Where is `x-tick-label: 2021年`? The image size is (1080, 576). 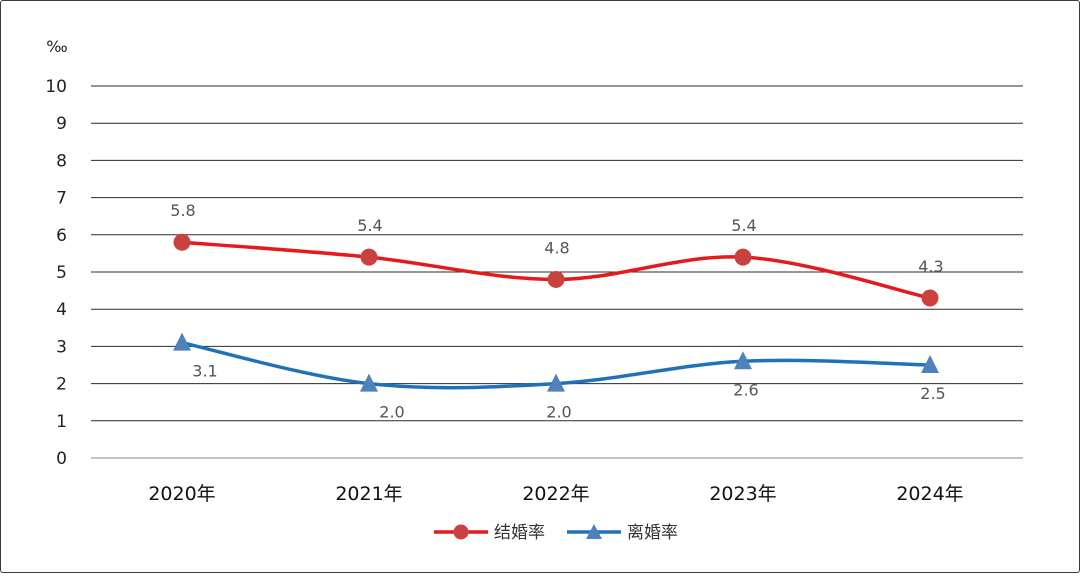 x-tick-label: 2021年 is located at coordinates (368, 494).